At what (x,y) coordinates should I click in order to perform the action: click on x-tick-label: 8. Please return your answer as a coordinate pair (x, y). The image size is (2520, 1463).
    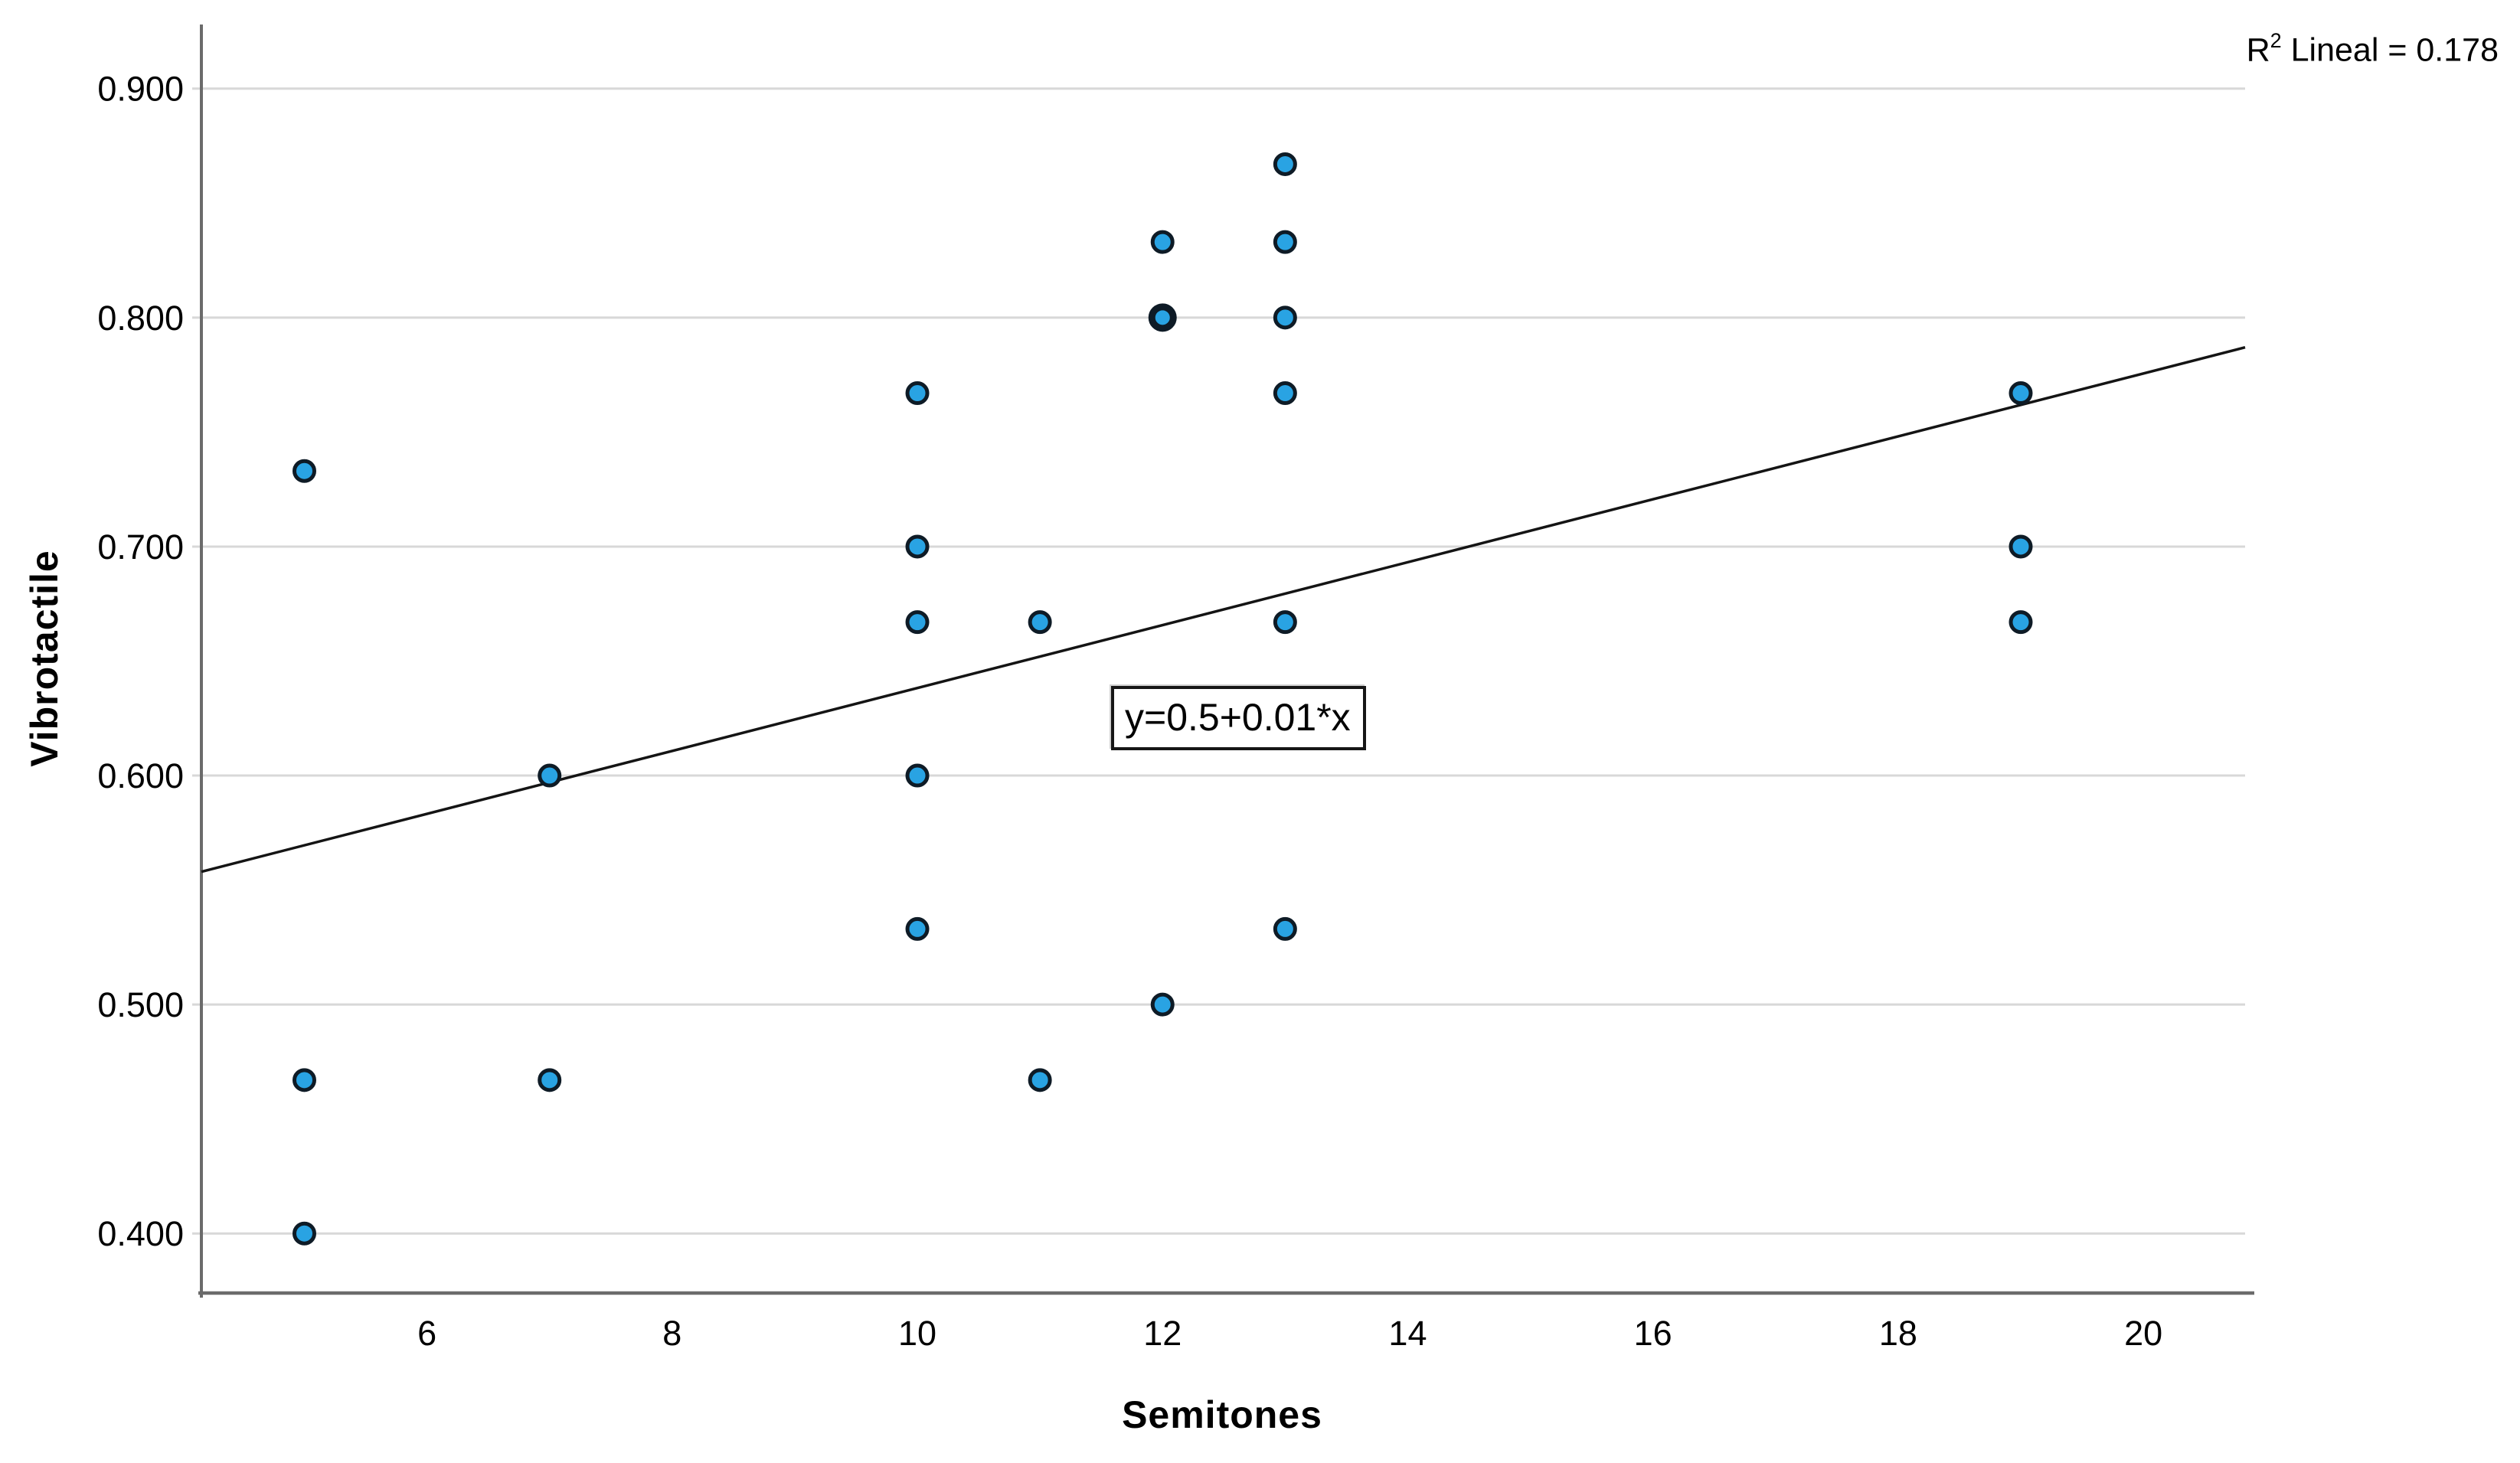
    Looking at the image, I should click on (671, 1333).